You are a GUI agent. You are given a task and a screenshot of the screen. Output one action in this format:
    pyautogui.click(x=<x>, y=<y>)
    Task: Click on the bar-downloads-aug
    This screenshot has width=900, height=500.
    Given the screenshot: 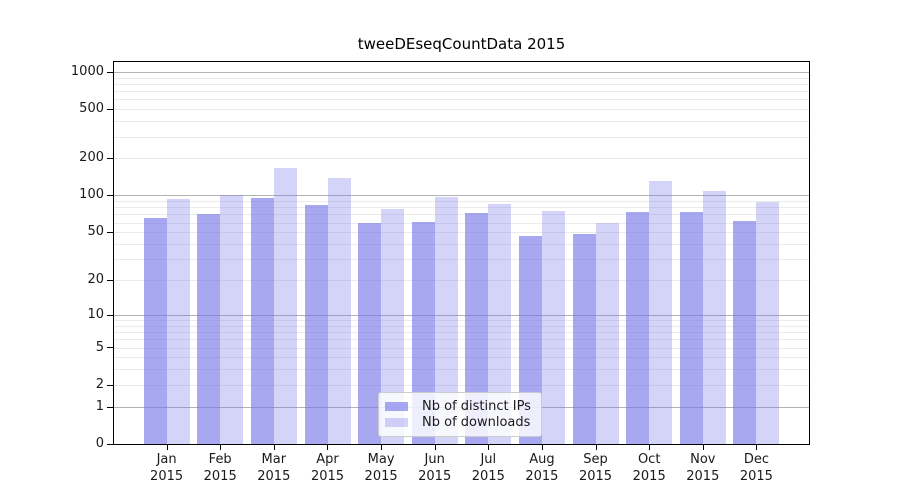 What is the action you would take?
    pyautogui.click(x=553, y=327)
    